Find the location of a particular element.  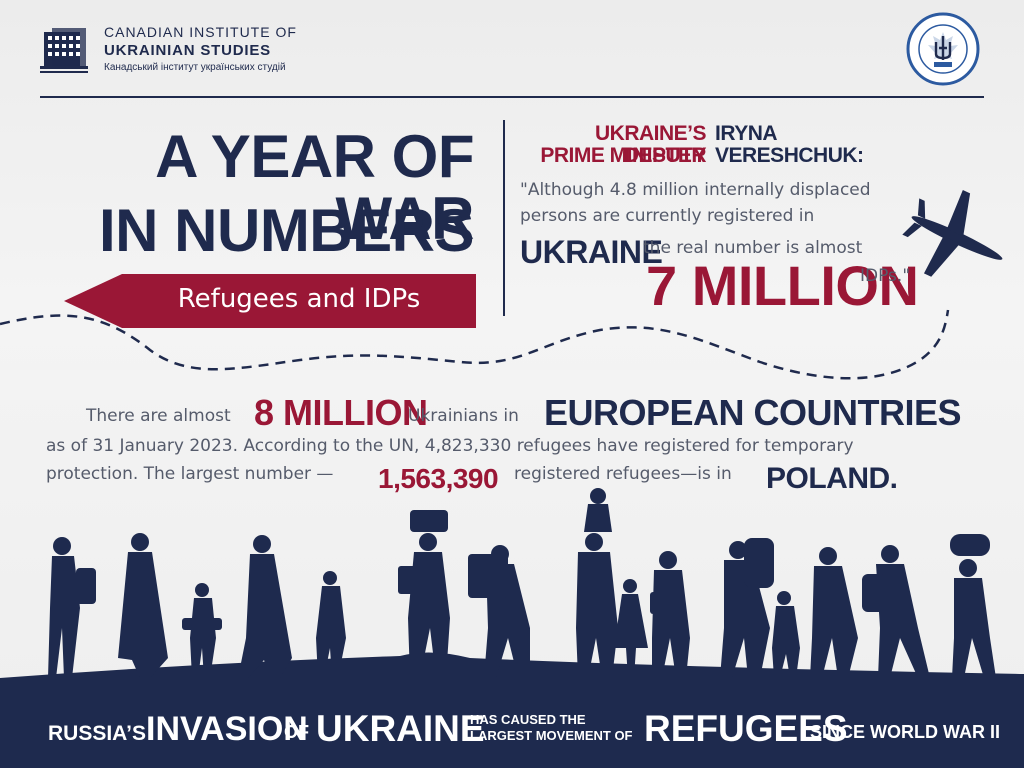

body-highlight-poland: POLAND. is located at coordinates (832, 478).